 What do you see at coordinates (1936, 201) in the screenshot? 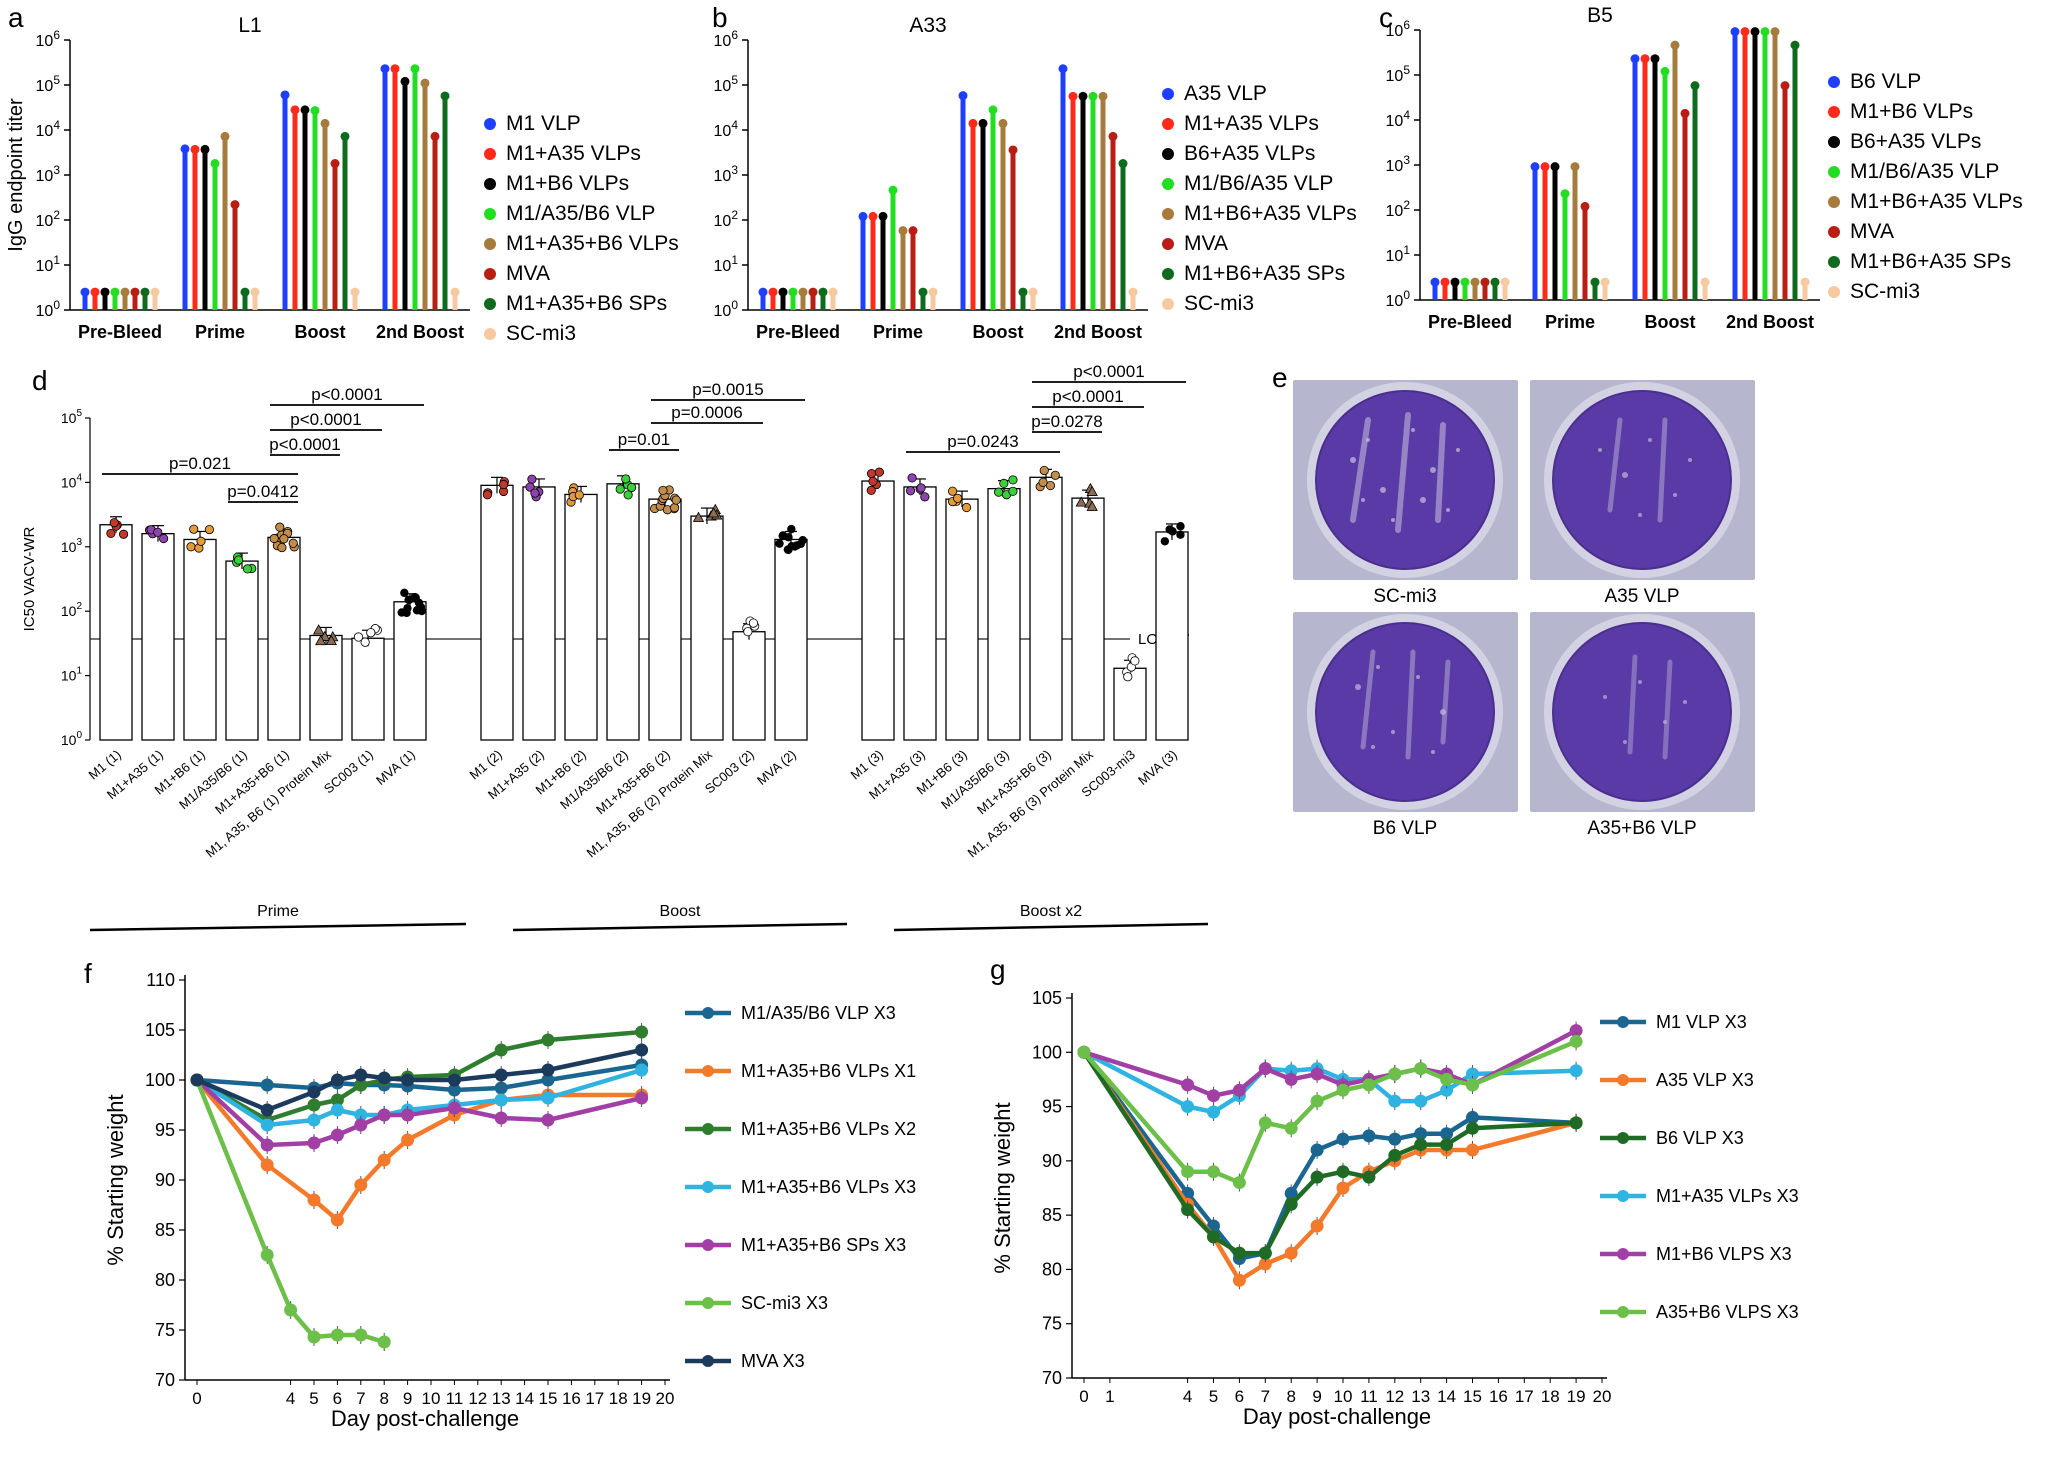
I see `legend-label-m1-b6-a35-vlps: M1+B6+A35 VLPs` at bounding box center [1936, 201].